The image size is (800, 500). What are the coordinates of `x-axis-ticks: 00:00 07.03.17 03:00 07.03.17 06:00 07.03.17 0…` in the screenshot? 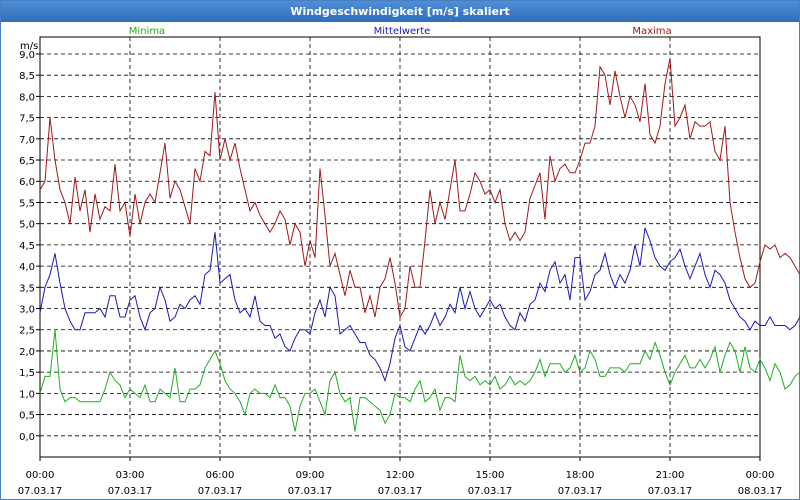 It's located at (400, 477).